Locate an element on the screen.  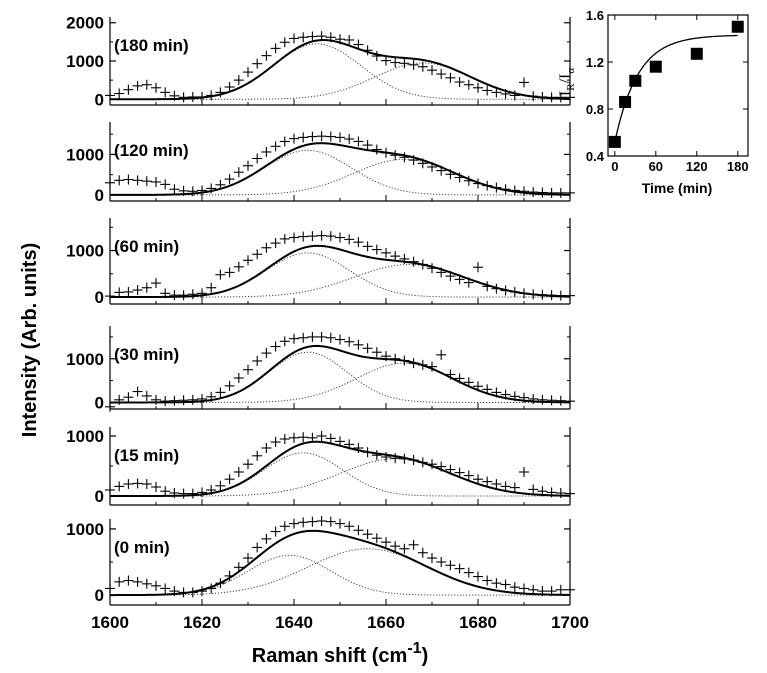
panel-time-label: (15 min) is located at coordinates (146, 455).